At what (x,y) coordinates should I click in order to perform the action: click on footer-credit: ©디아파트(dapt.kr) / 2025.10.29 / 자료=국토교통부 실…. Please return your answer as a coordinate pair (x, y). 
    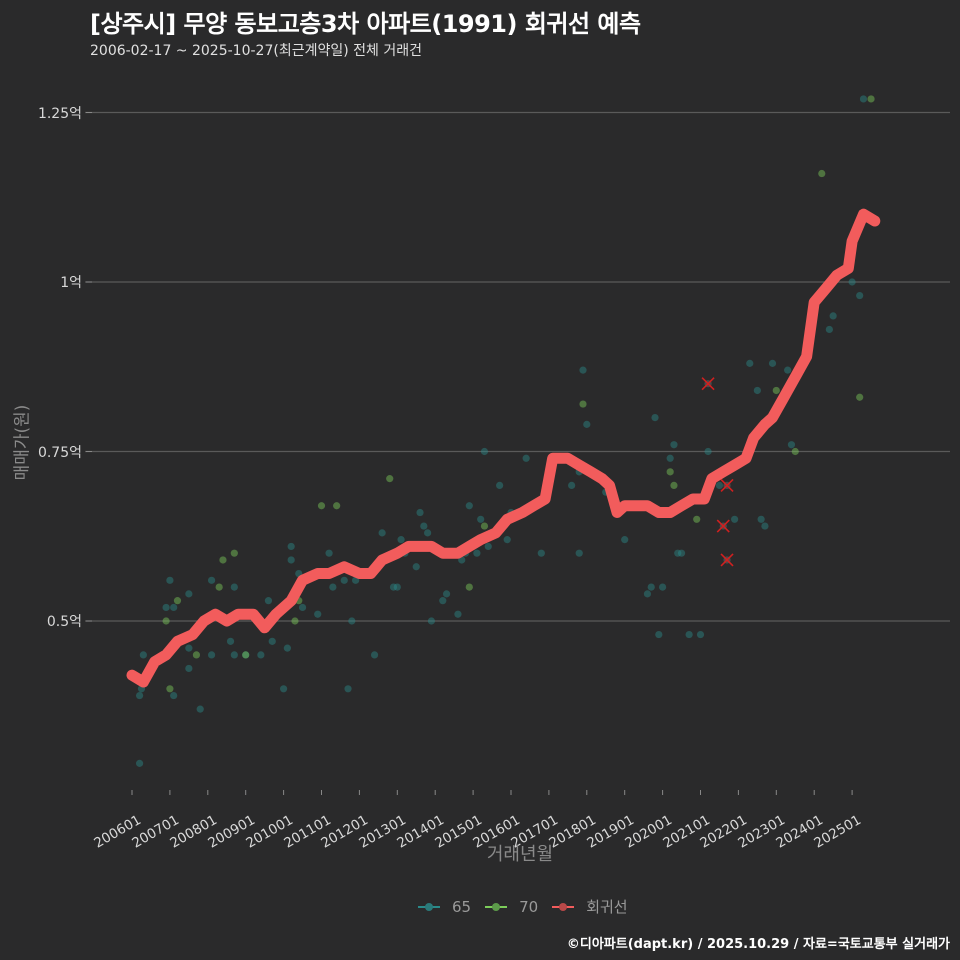
    Looking at the image, I should click on (758, 944).